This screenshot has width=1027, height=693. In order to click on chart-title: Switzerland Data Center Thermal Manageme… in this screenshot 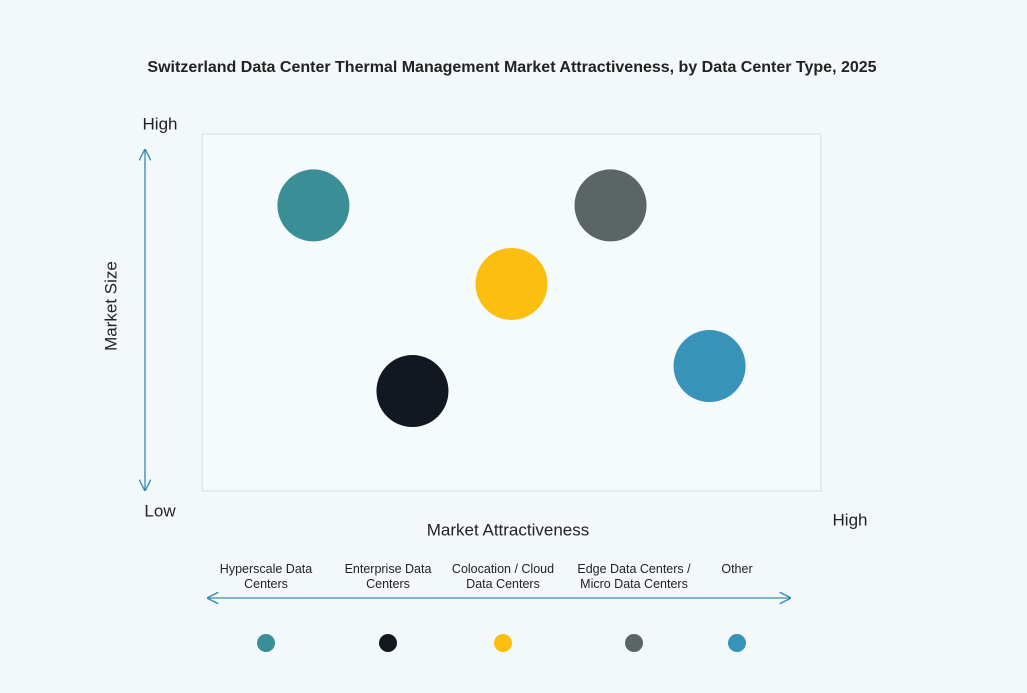, I will do `click(511, 67)`.